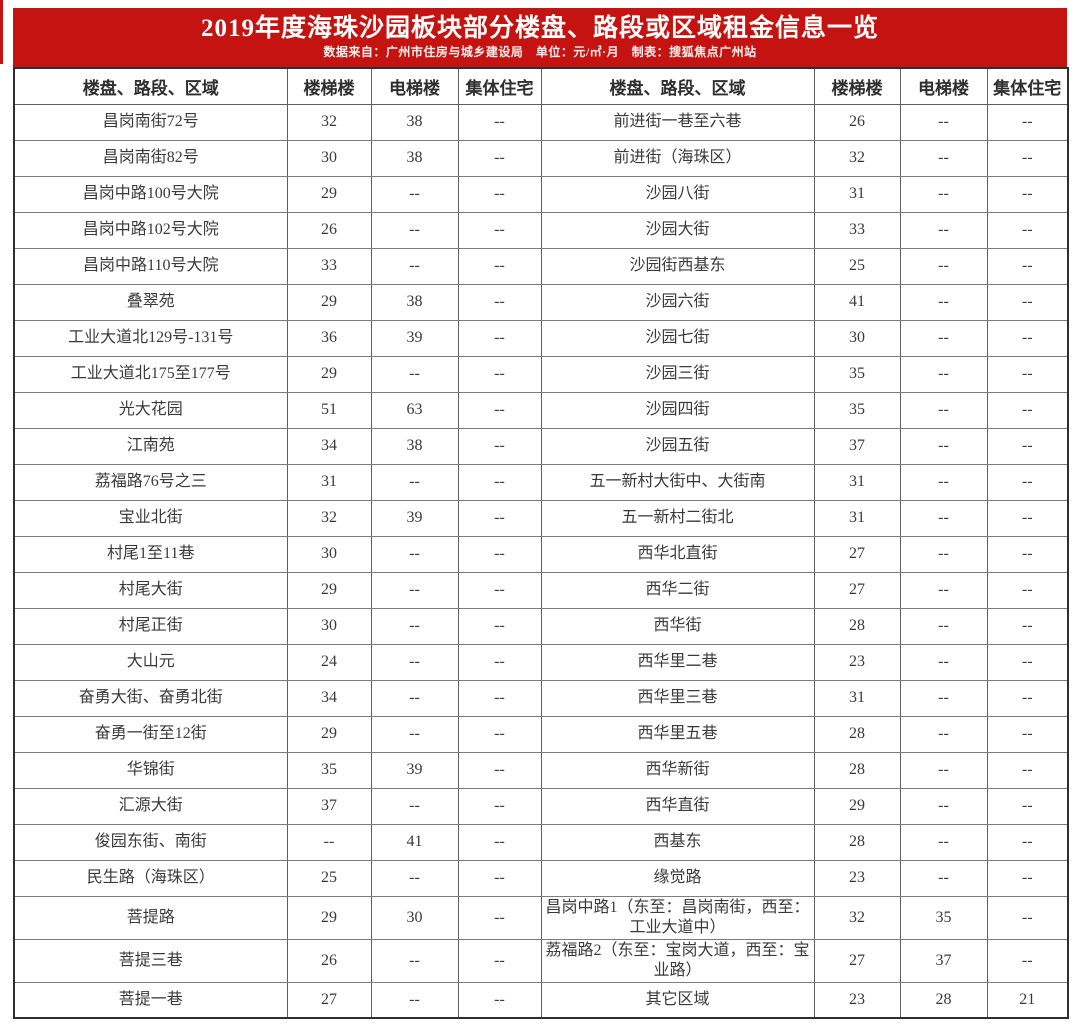 This screenshot has height=1036, width=1080. What do you see at coordinates (857, 86) in the screenshot?
I see `header-walkup-right: 楼梯楼` at bounding box center [857, 86].